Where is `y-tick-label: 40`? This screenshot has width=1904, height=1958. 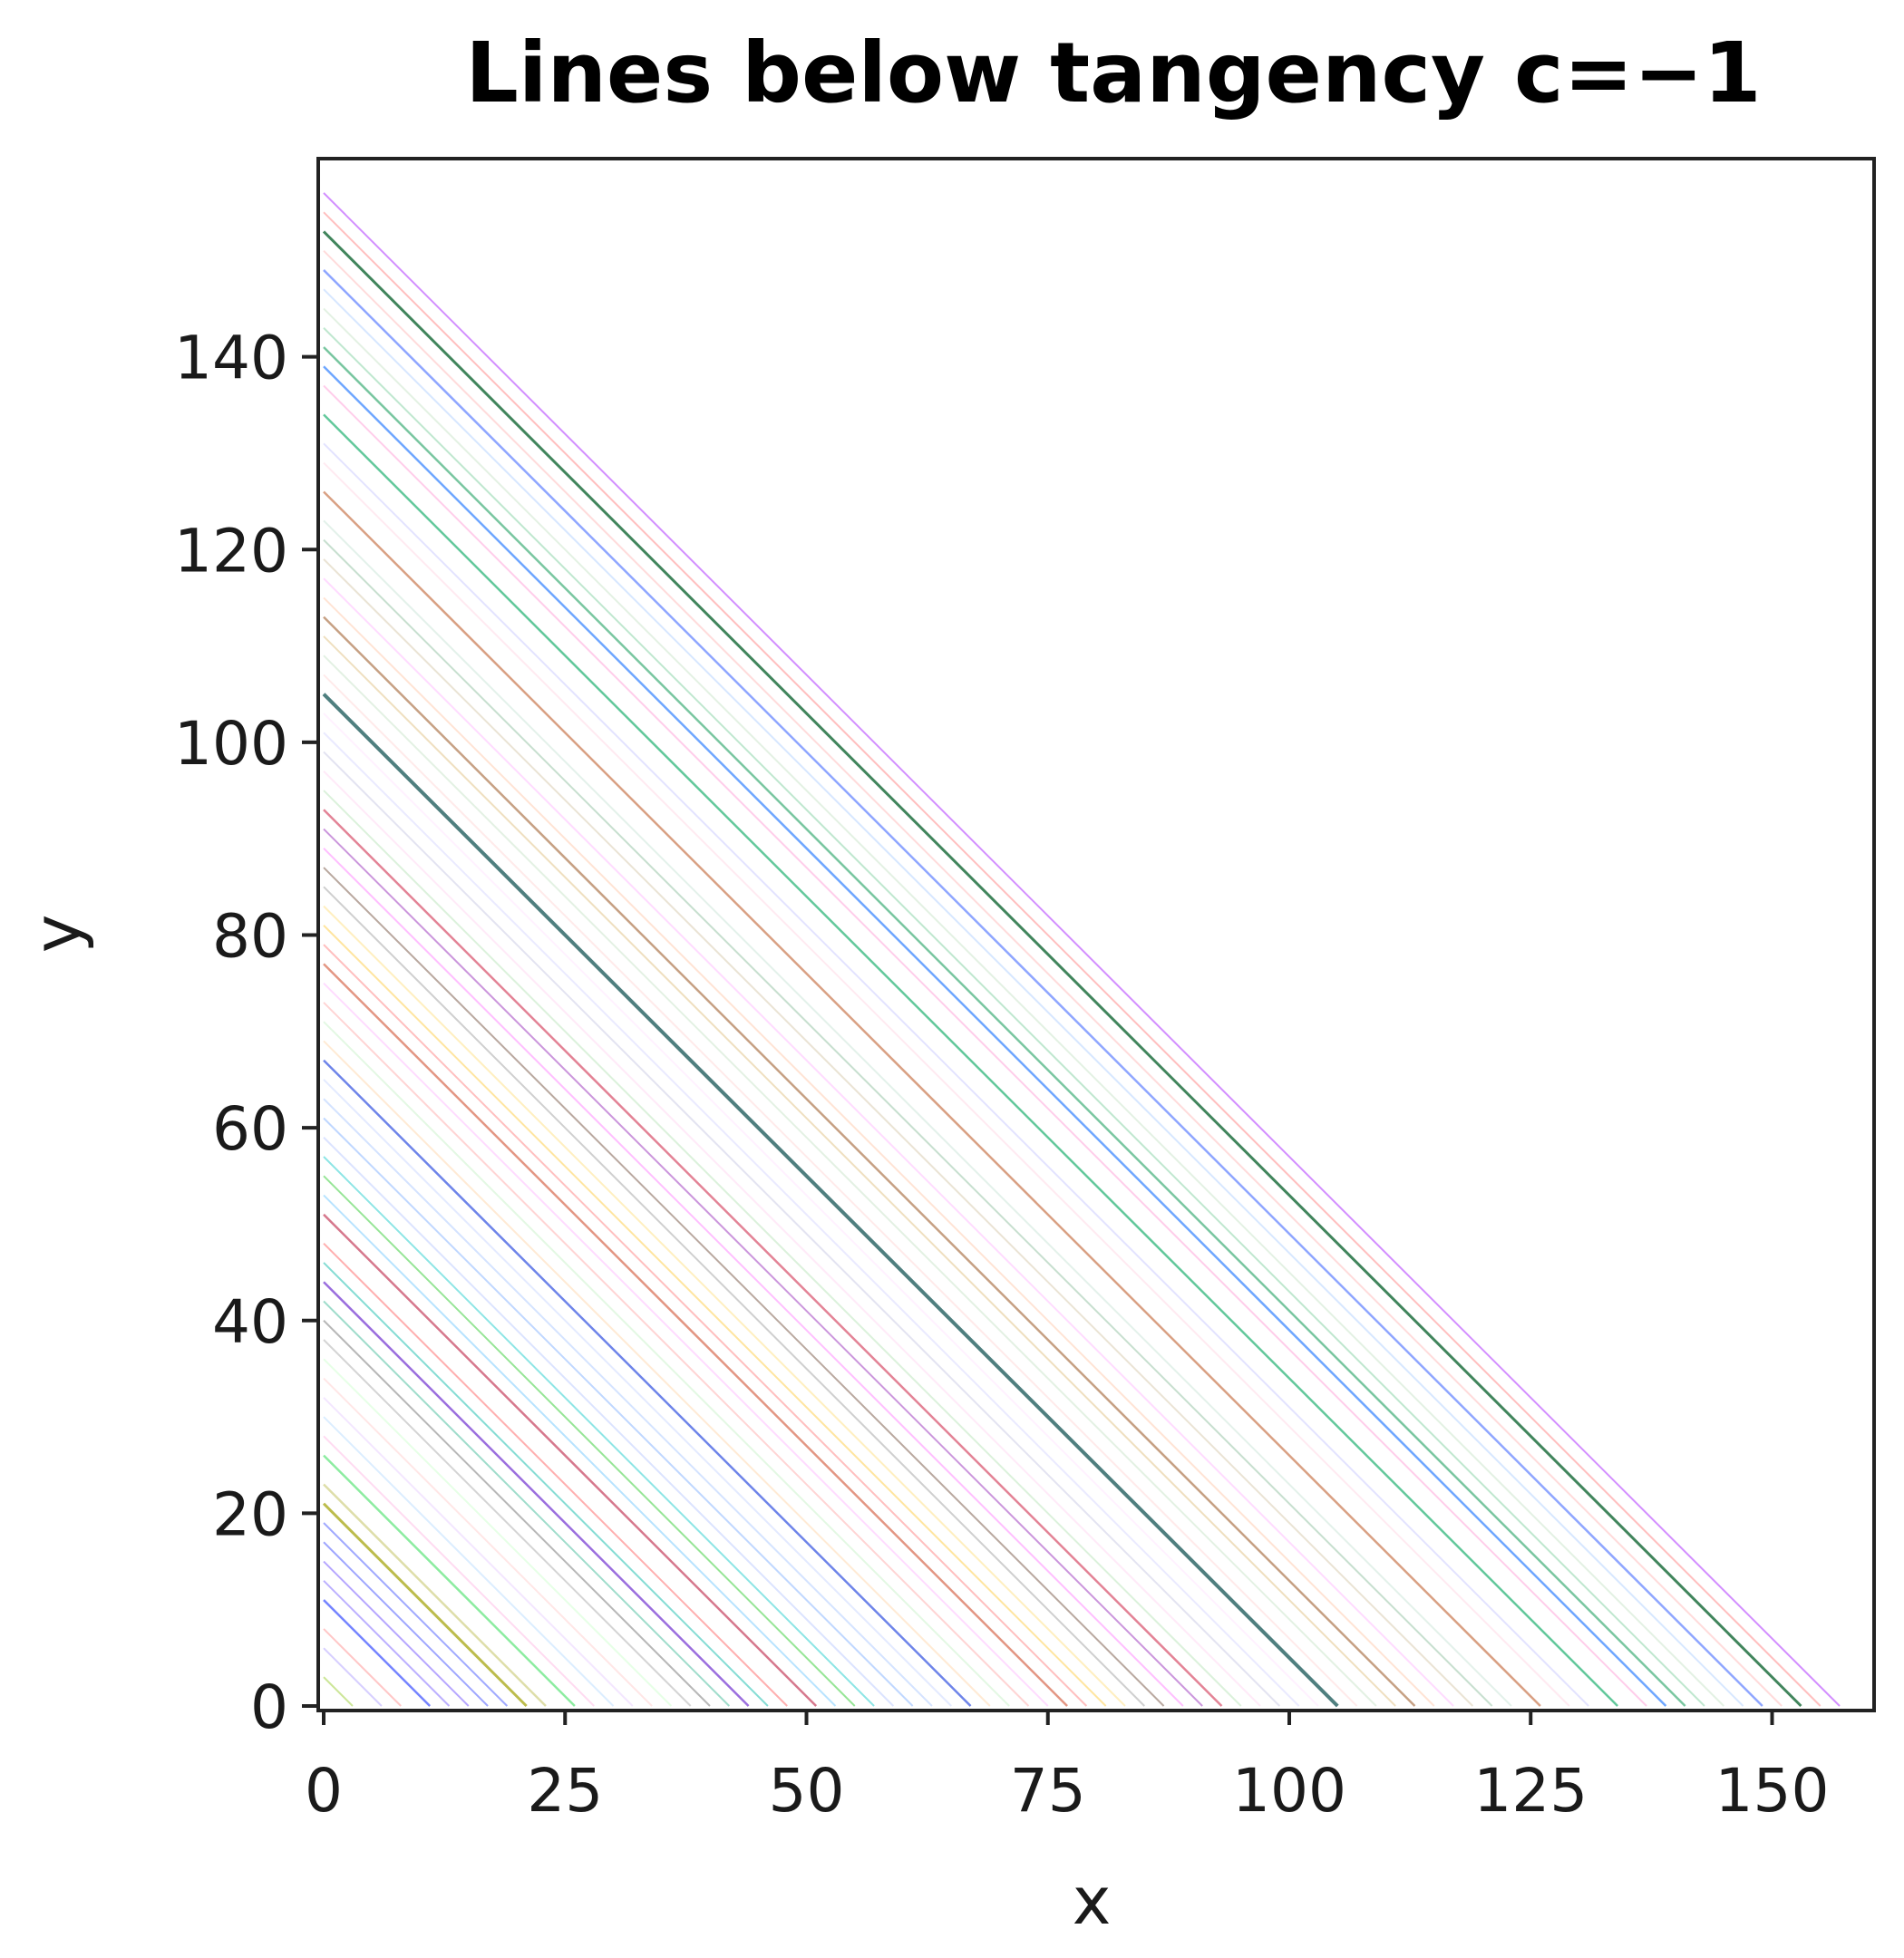 y-tick-label: 40 is located at coordinates (250, 1322).